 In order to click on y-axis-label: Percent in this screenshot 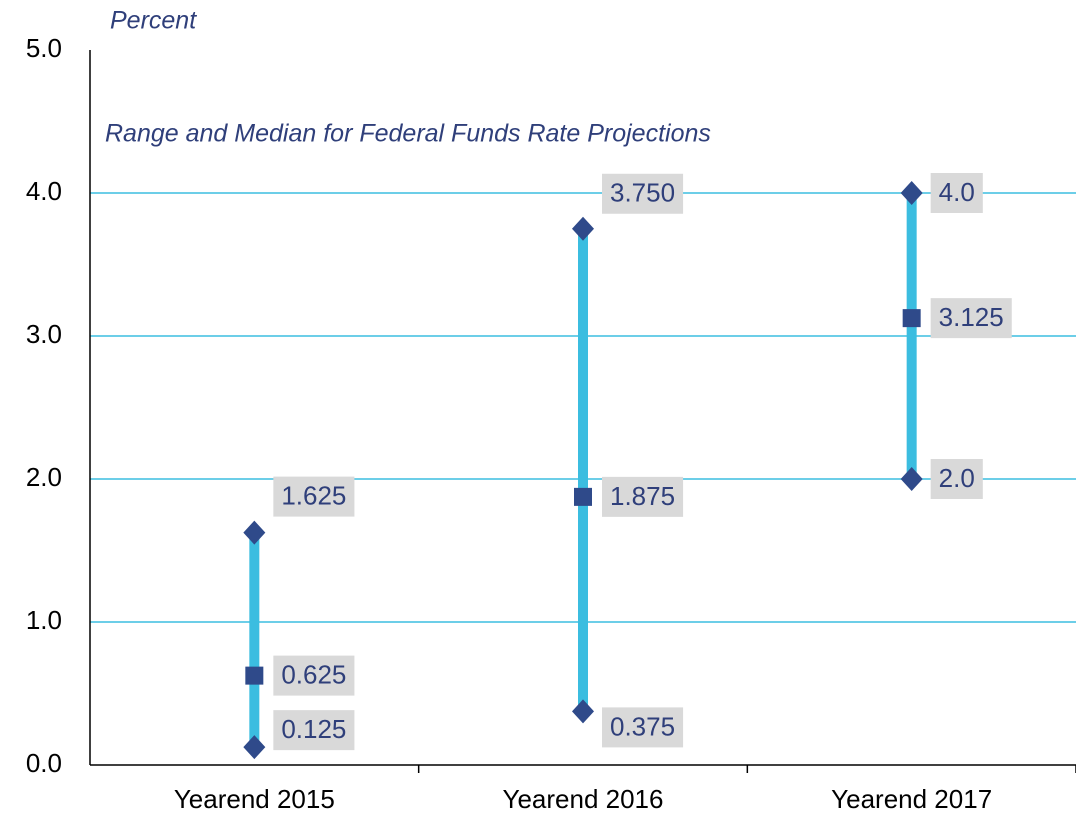, I will do `click(153, 21)`.